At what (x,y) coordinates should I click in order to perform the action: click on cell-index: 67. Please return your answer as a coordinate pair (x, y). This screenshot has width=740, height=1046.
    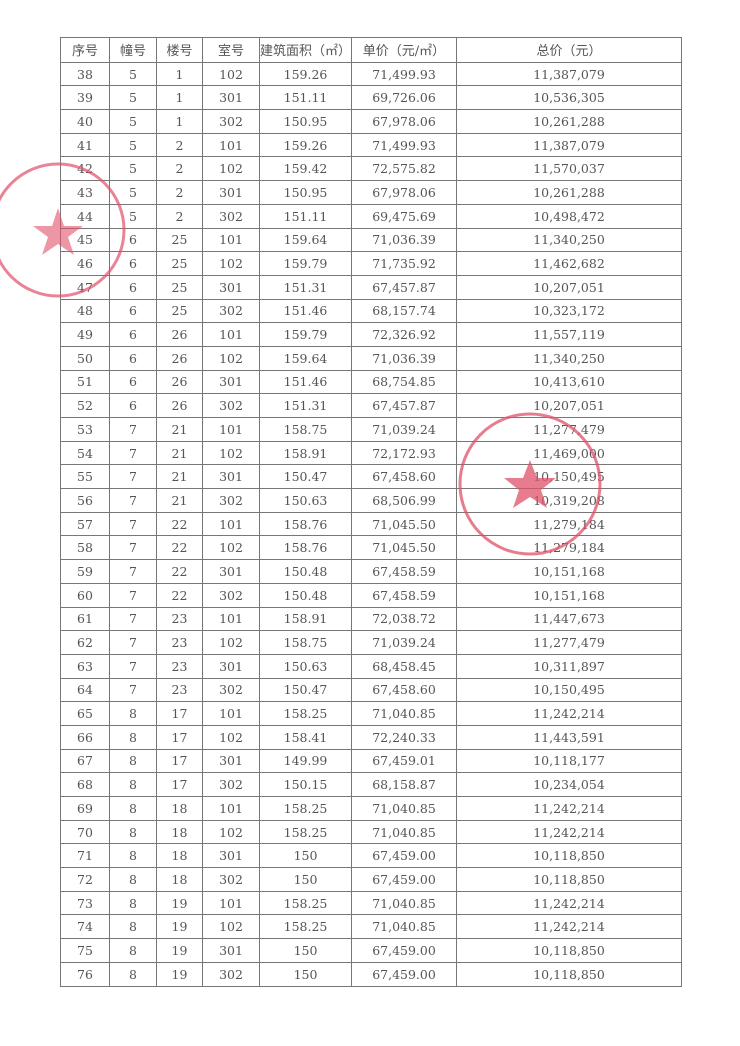
    Looking at the image, I should click on (85, 761).